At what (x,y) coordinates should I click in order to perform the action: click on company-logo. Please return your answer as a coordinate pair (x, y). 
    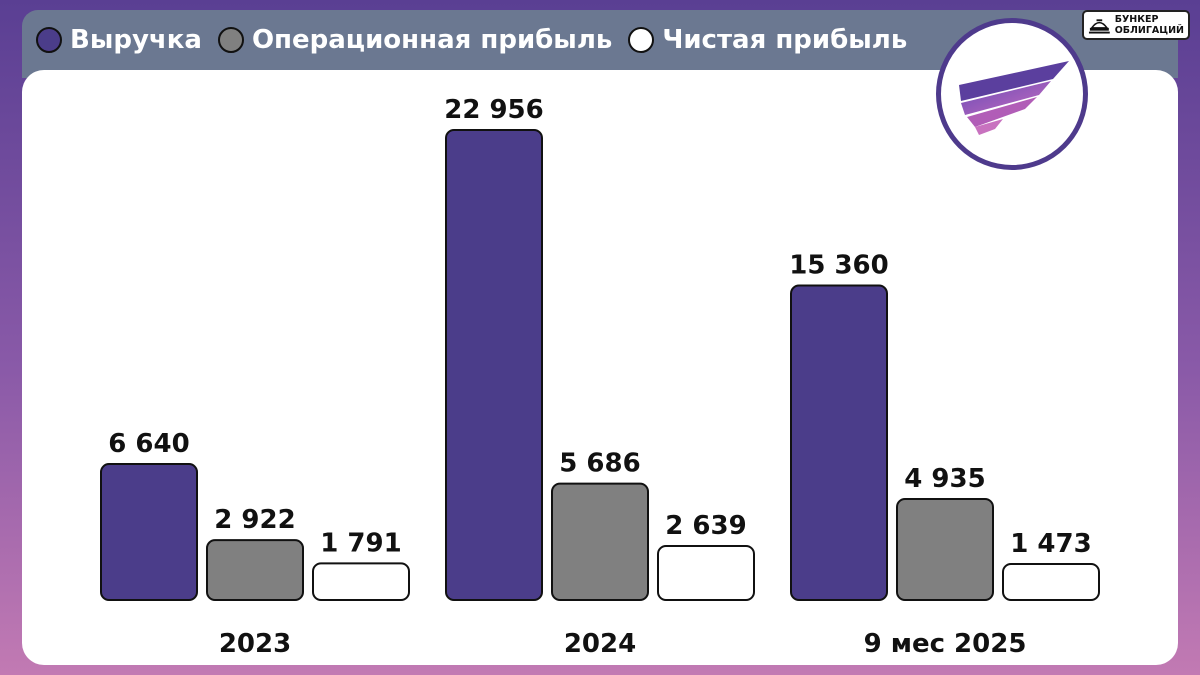
    Looking at the image, I should click on (1012, 94).